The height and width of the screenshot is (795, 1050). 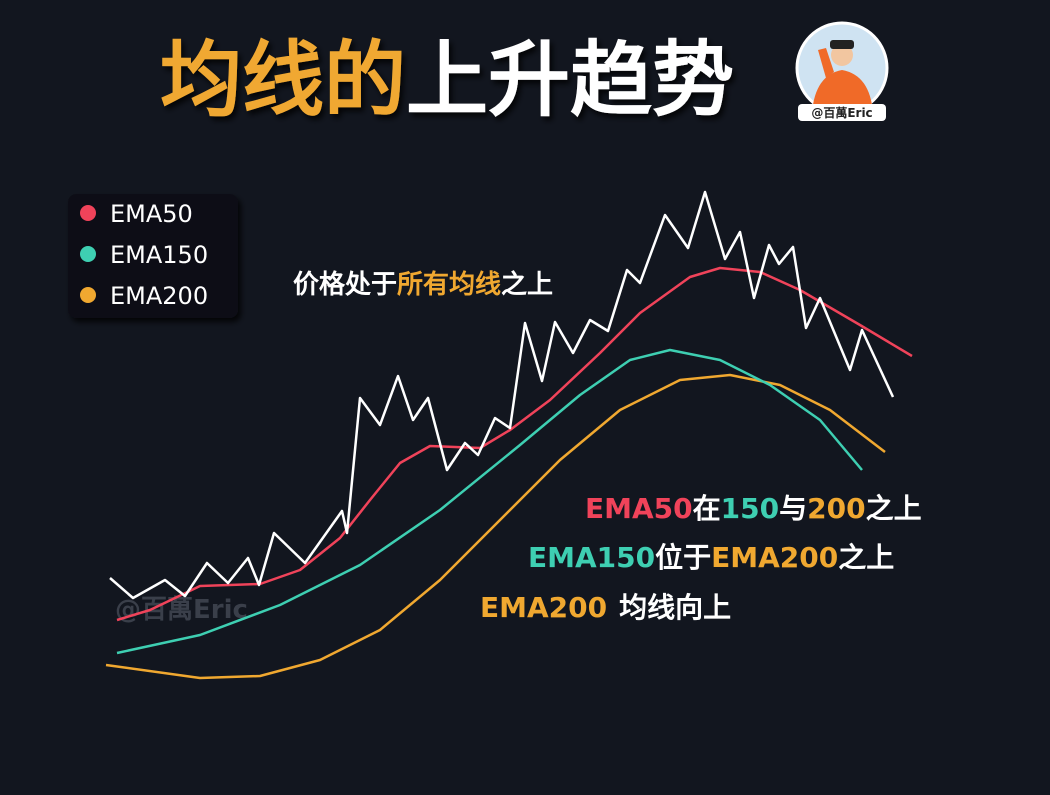 I want to click on text: EMA150, so click(x=591, y=557).